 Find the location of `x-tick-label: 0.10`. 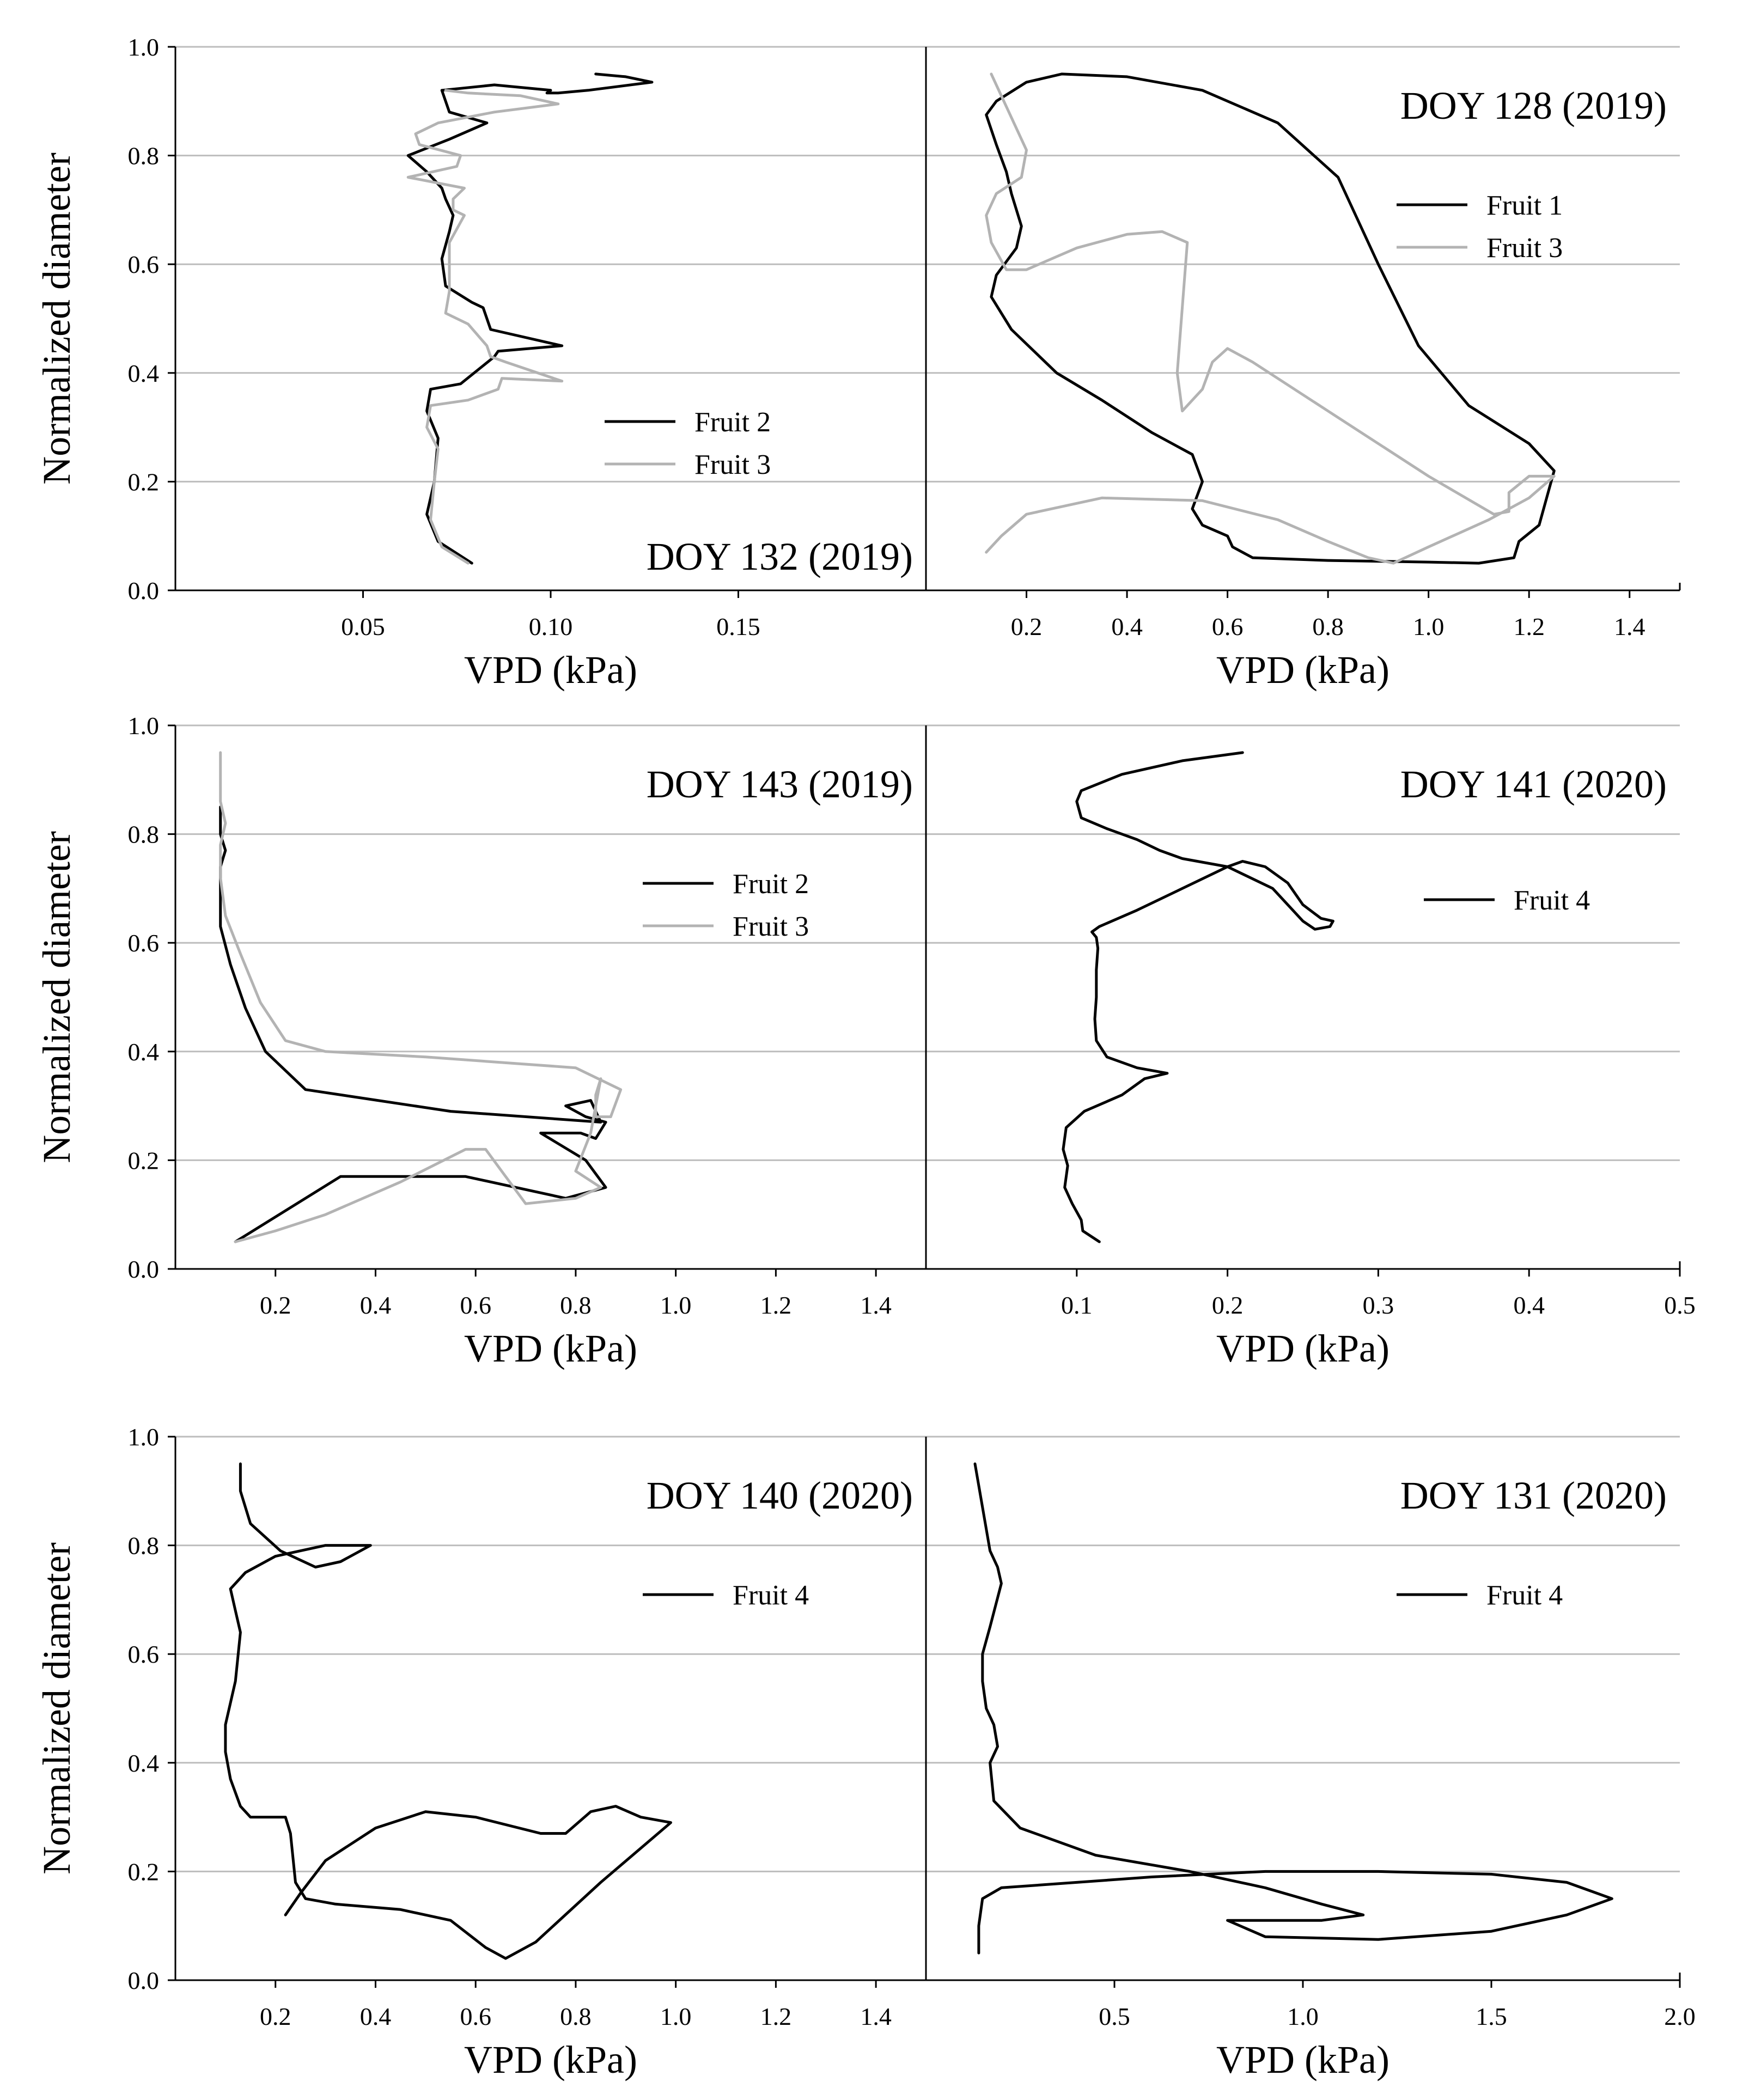

x-tick-label: 0.10 is located at coordinates (551, 626).